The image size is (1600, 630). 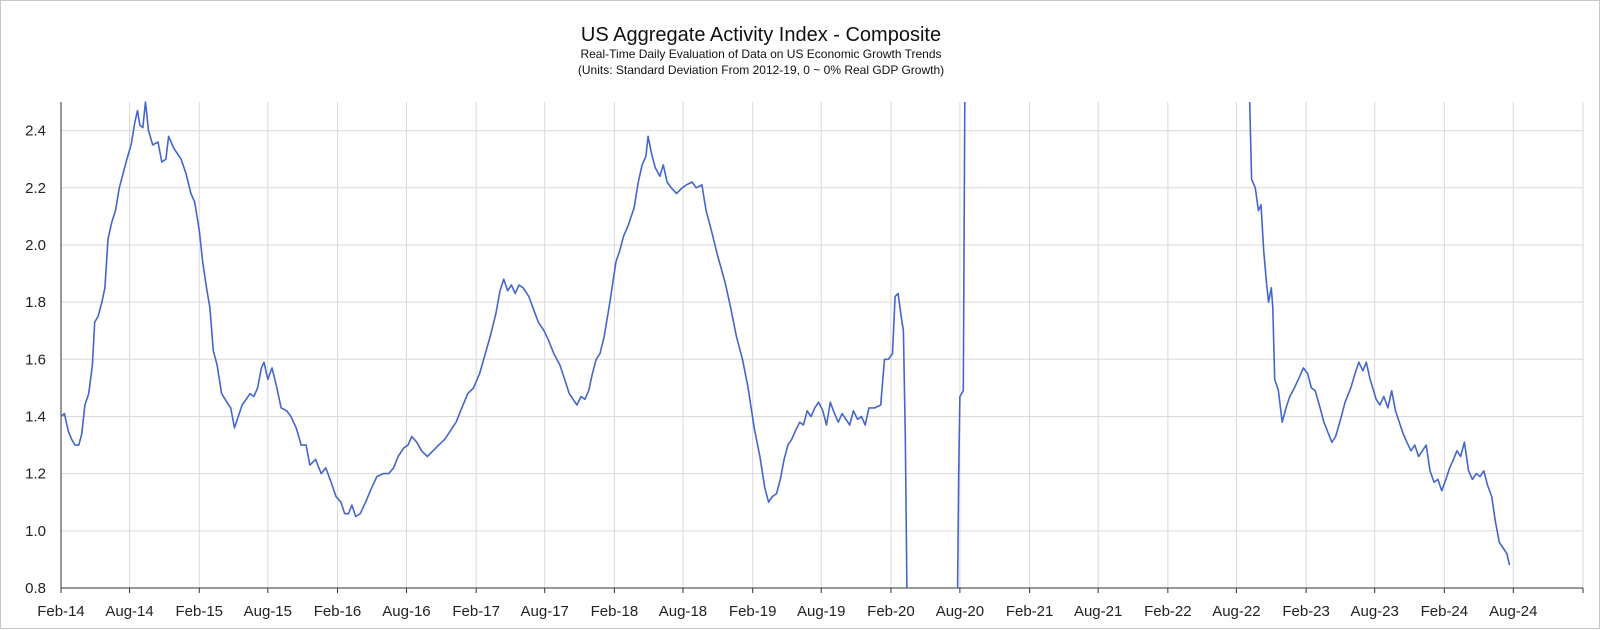 What do you see at coordinates (1374, 611) in the screenshot?
I see `x-tick-label: Aug-23` at bounding box center [1374, 611].